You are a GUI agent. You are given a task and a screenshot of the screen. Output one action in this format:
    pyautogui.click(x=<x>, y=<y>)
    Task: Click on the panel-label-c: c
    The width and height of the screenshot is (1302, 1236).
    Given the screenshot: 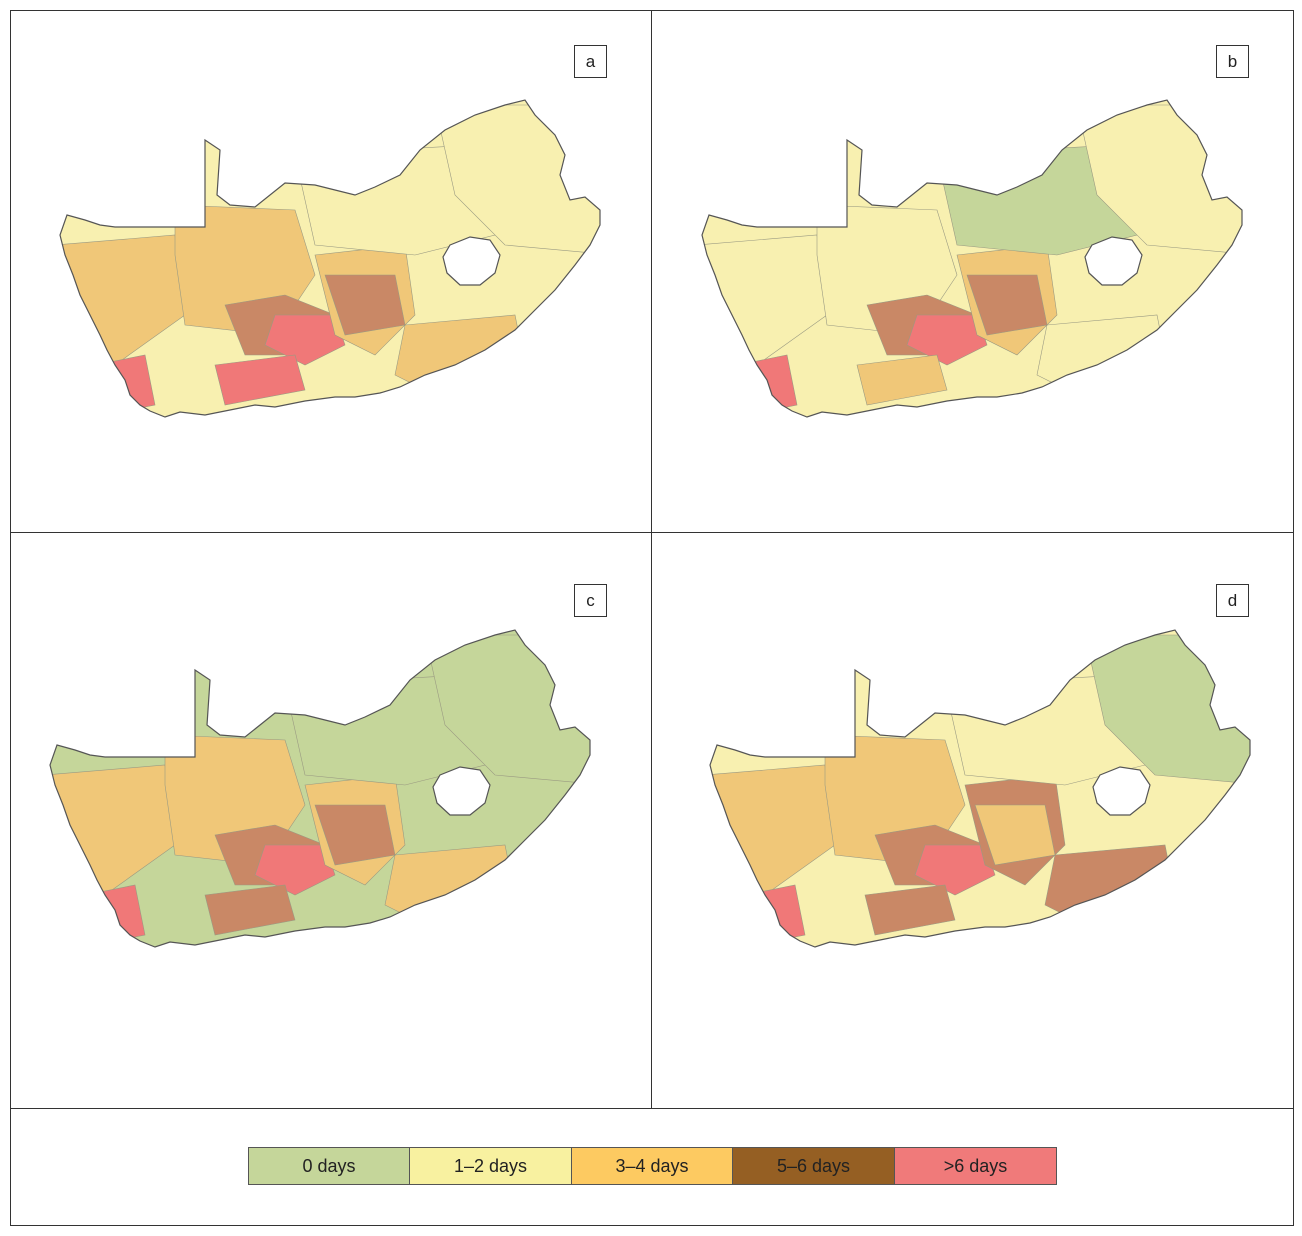 What is the action you would take?
    pyautogui.click(x=590, y=600)
    